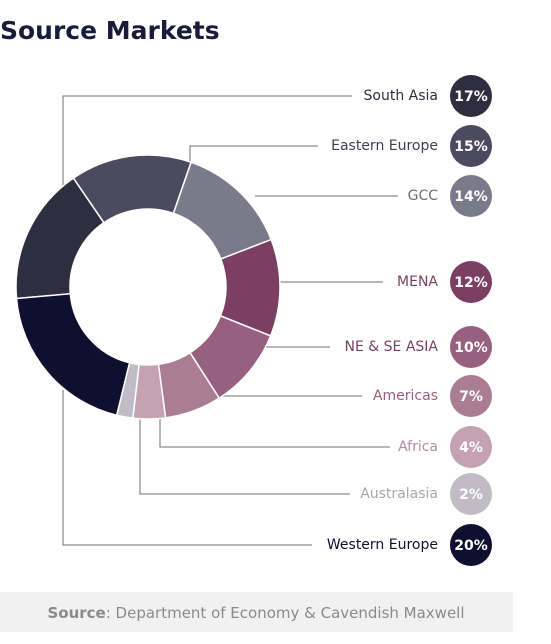 Image resolution: width=551 pixels, height=644 pixels. I want to click on value-label: 4%, so click(471, 448).